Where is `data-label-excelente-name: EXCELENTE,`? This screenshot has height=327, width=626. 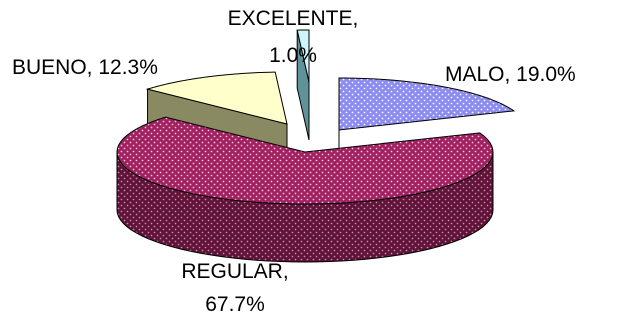 data-label-excelente-name: EXCELENTE, is located at coordinates (293, 18).